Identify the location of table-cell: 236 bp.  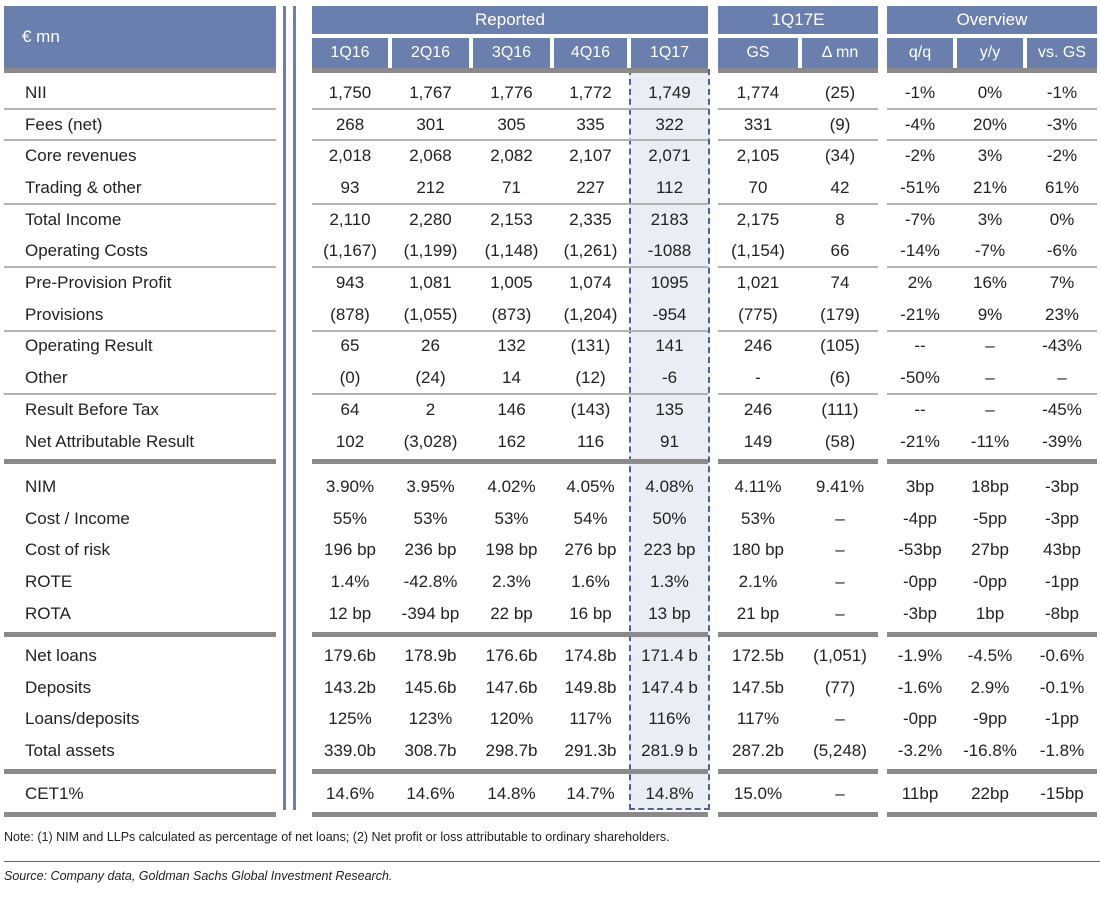
(430, 550).